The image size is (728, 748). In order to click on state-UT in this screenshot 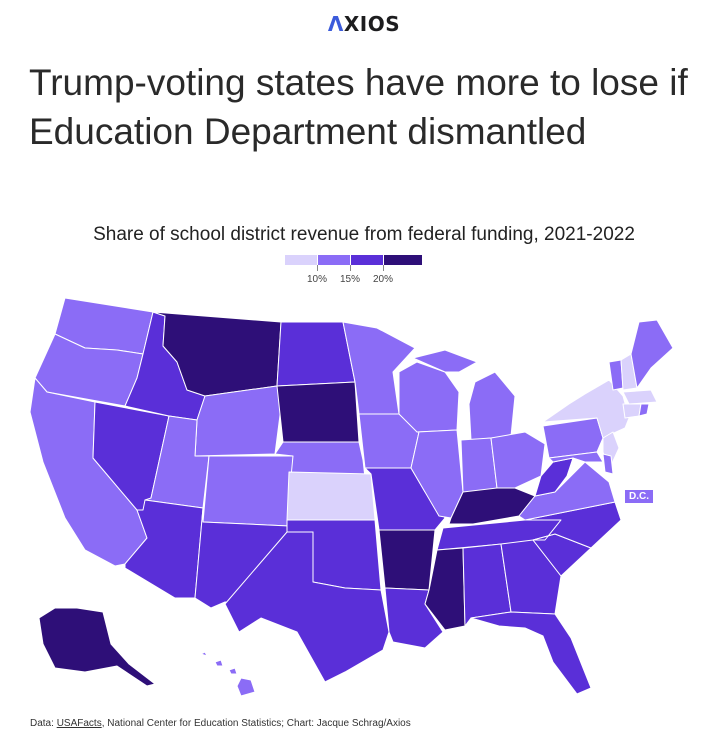, I will do `click(177, 462)`.